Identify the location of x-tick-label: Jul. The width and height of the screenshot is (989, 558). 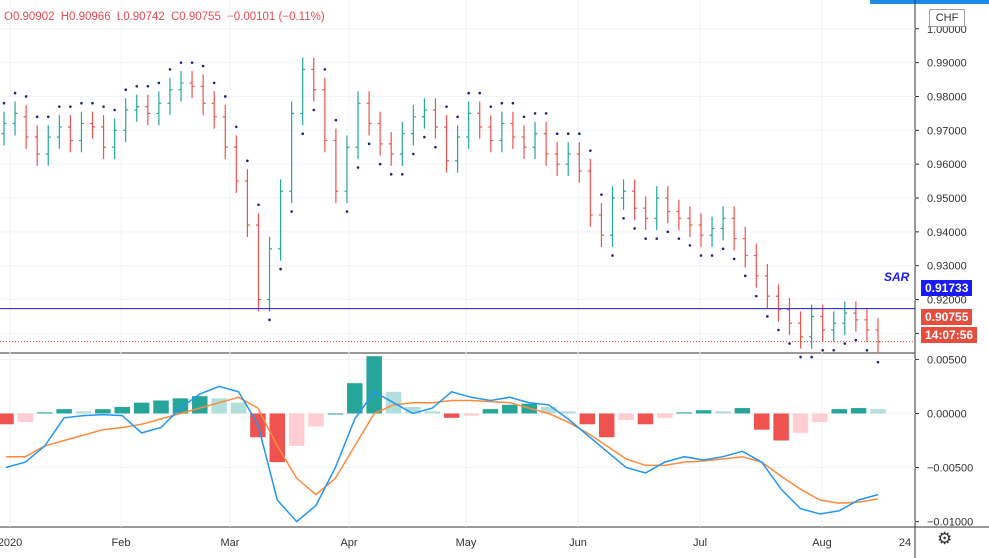
(700, 543).